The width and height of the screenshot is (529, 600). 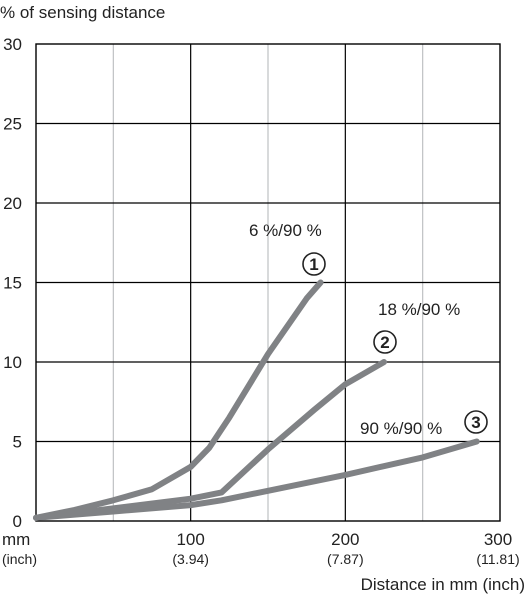 What do you see at coordinates (17, 521) in the screenshot?
I see `y-tick-label: 0` at bounding box center [17, 521].